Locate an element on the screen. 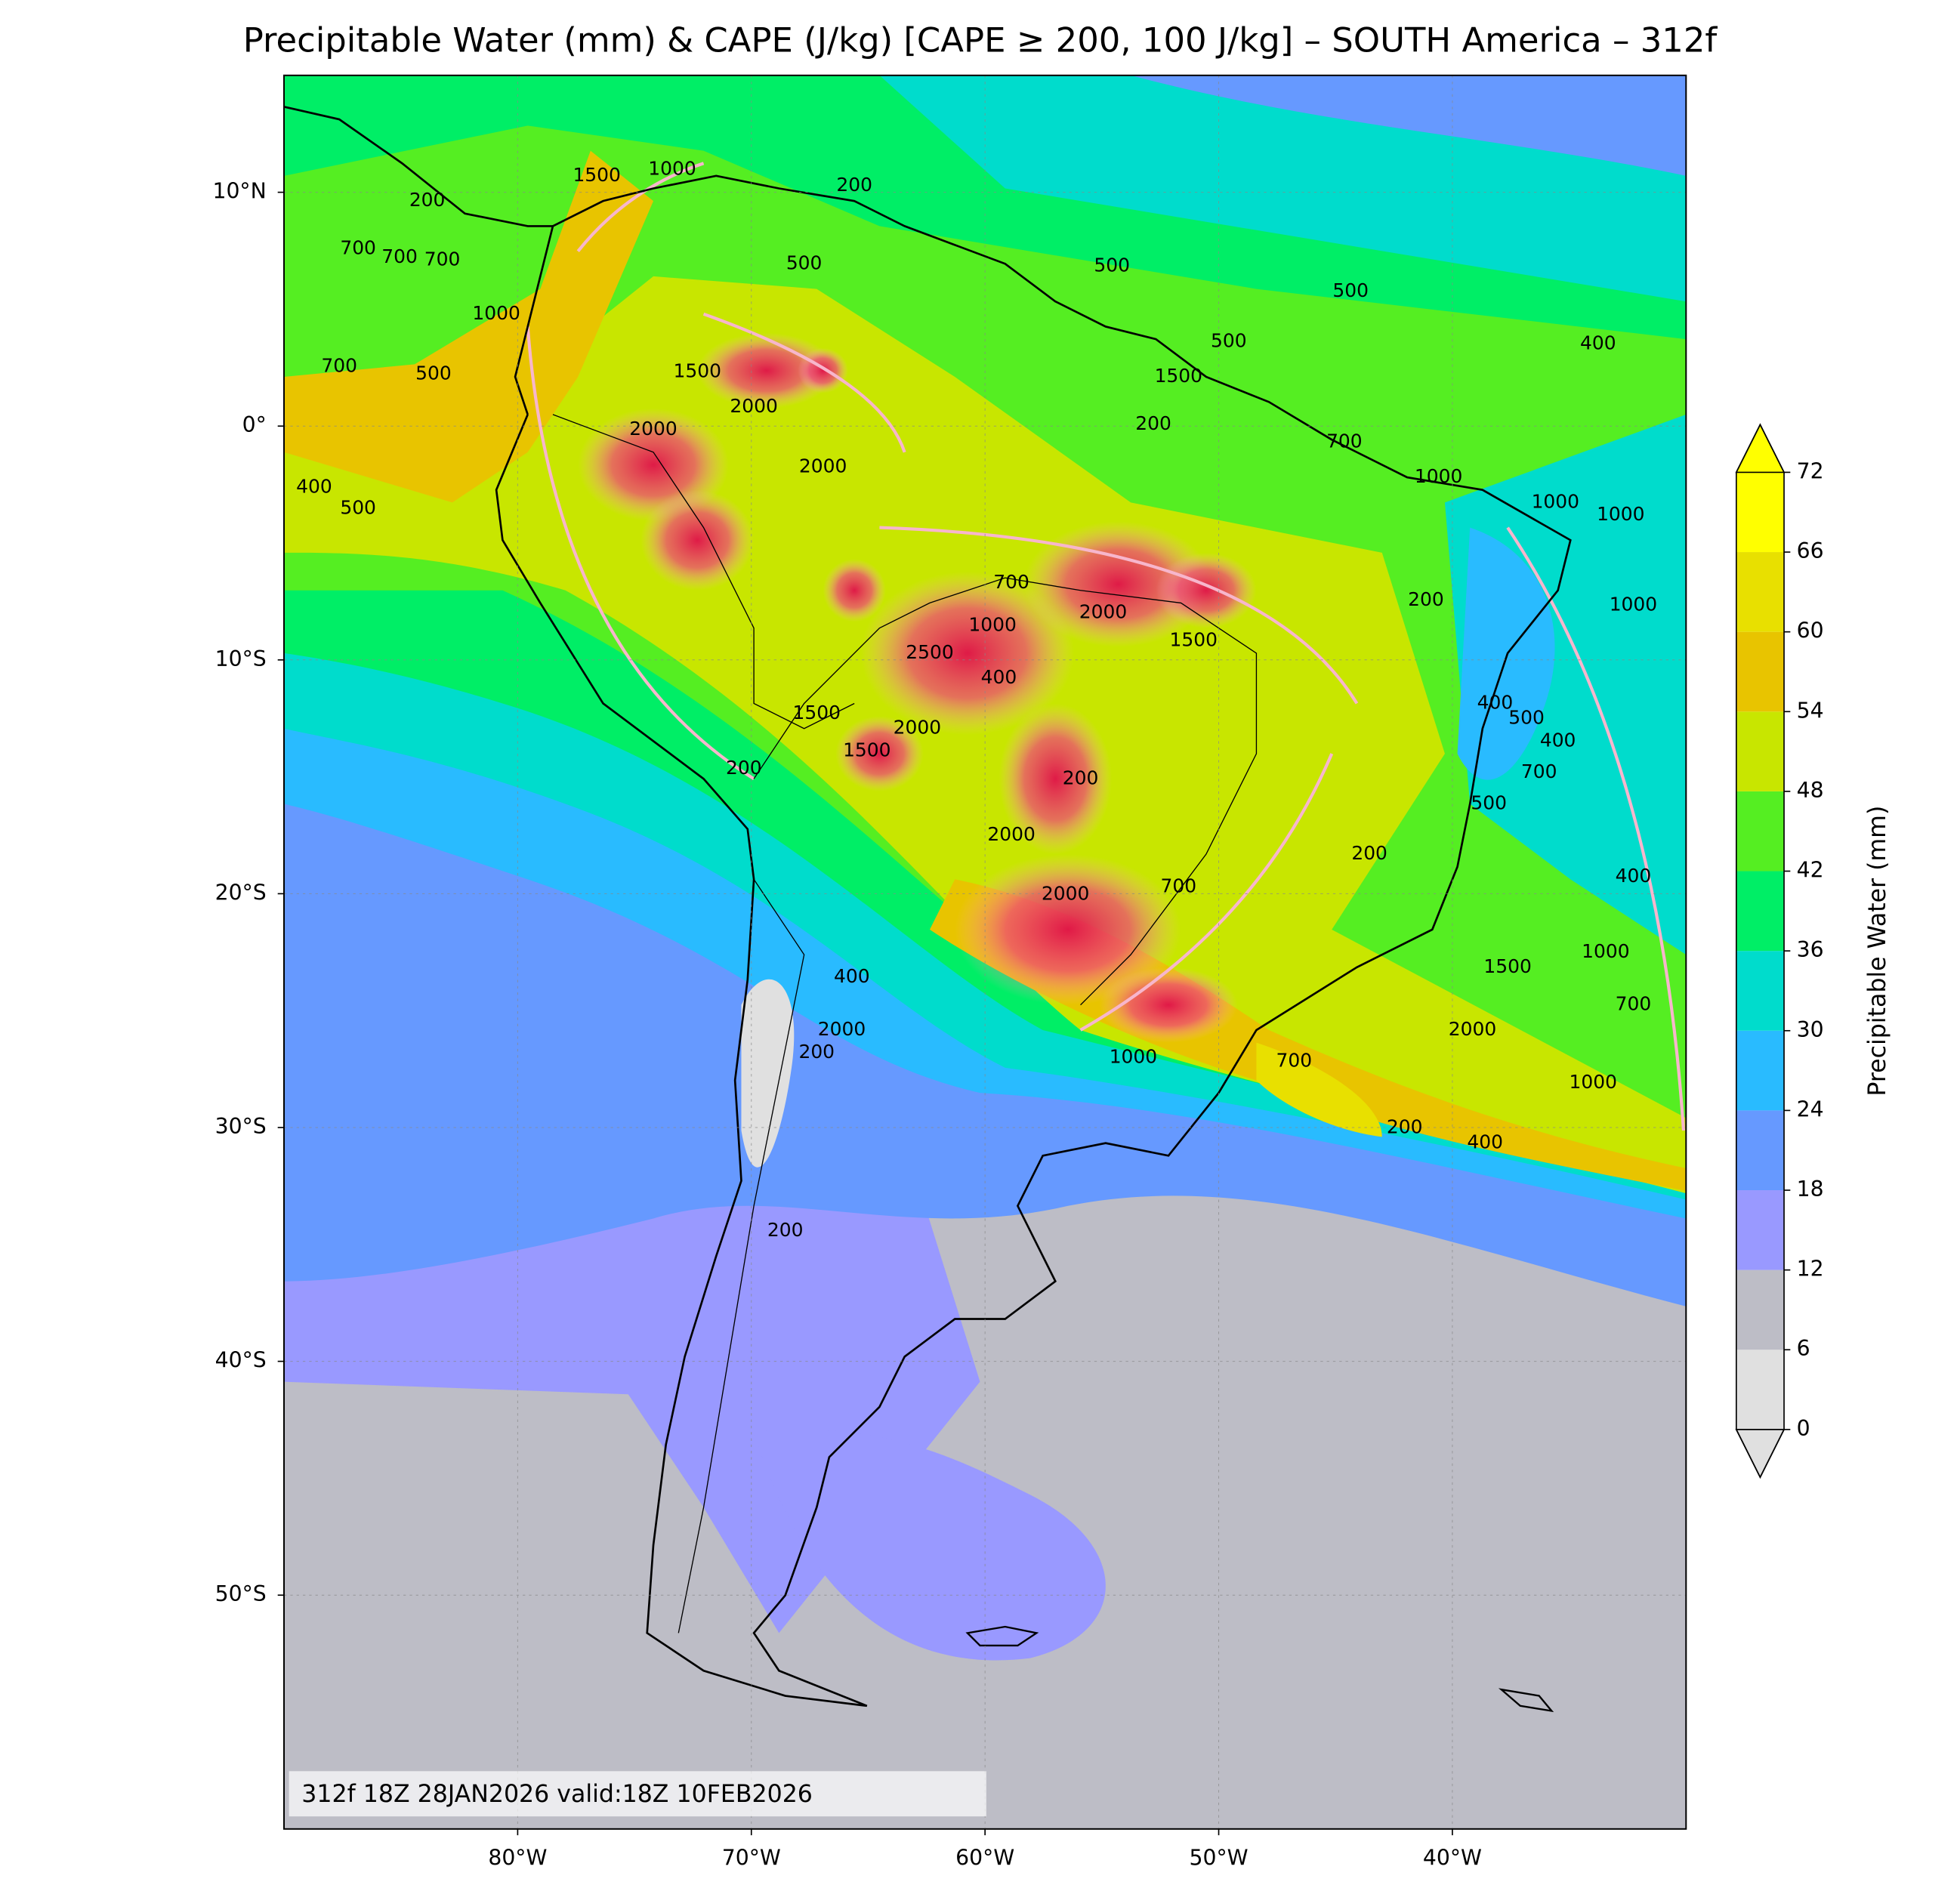 Image resolution: width=1960 pixels, height=1888 pixels. x-tick-label: 50°W is located at coordinates (1219, 1858).